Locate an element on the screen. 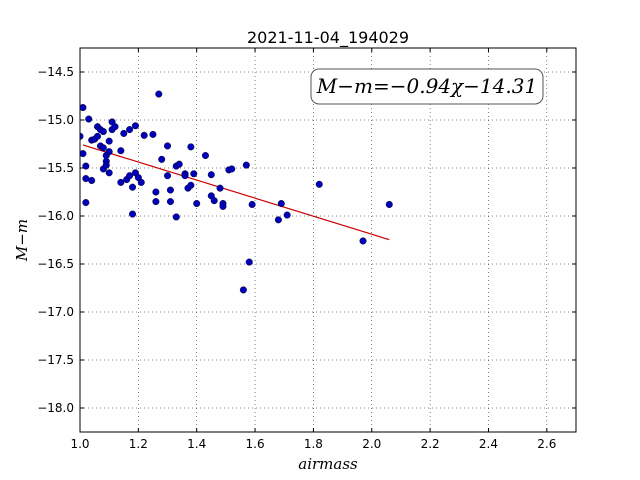 The image size is (640, 480). x-tick-label: 1.4 is located at coordinates (196, 444).